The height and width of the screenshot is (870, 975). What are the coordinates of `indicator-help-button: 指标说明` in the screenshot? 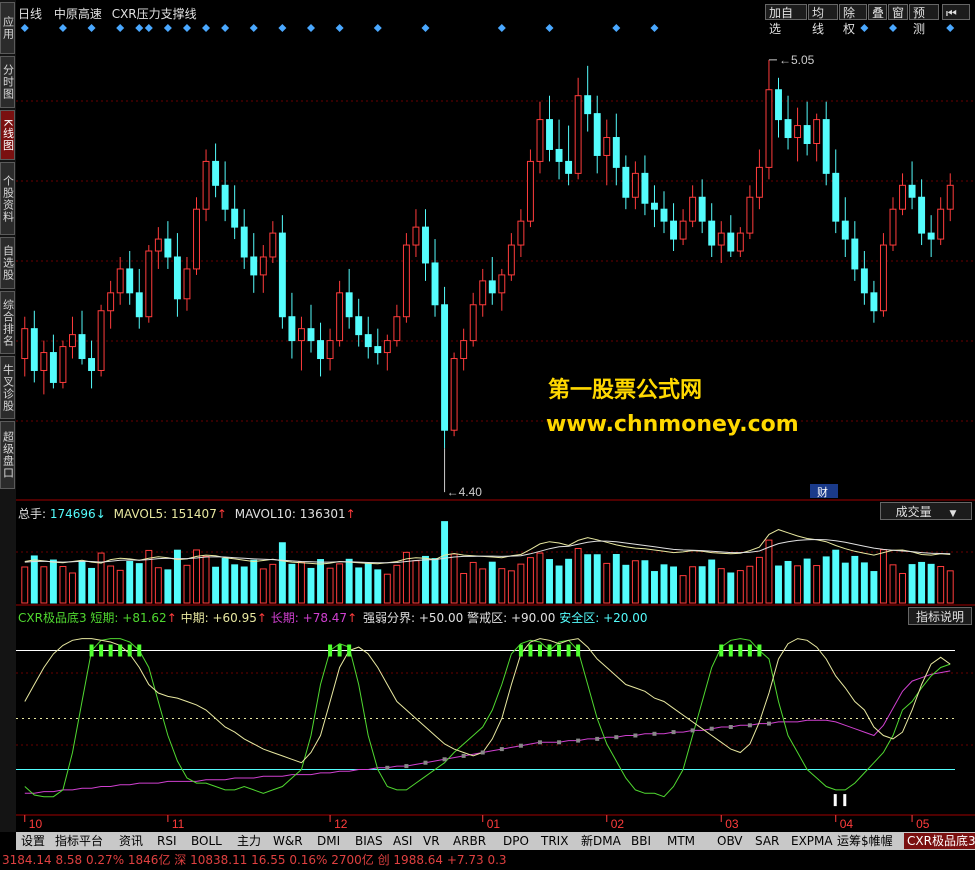 It's located at (940, 616).